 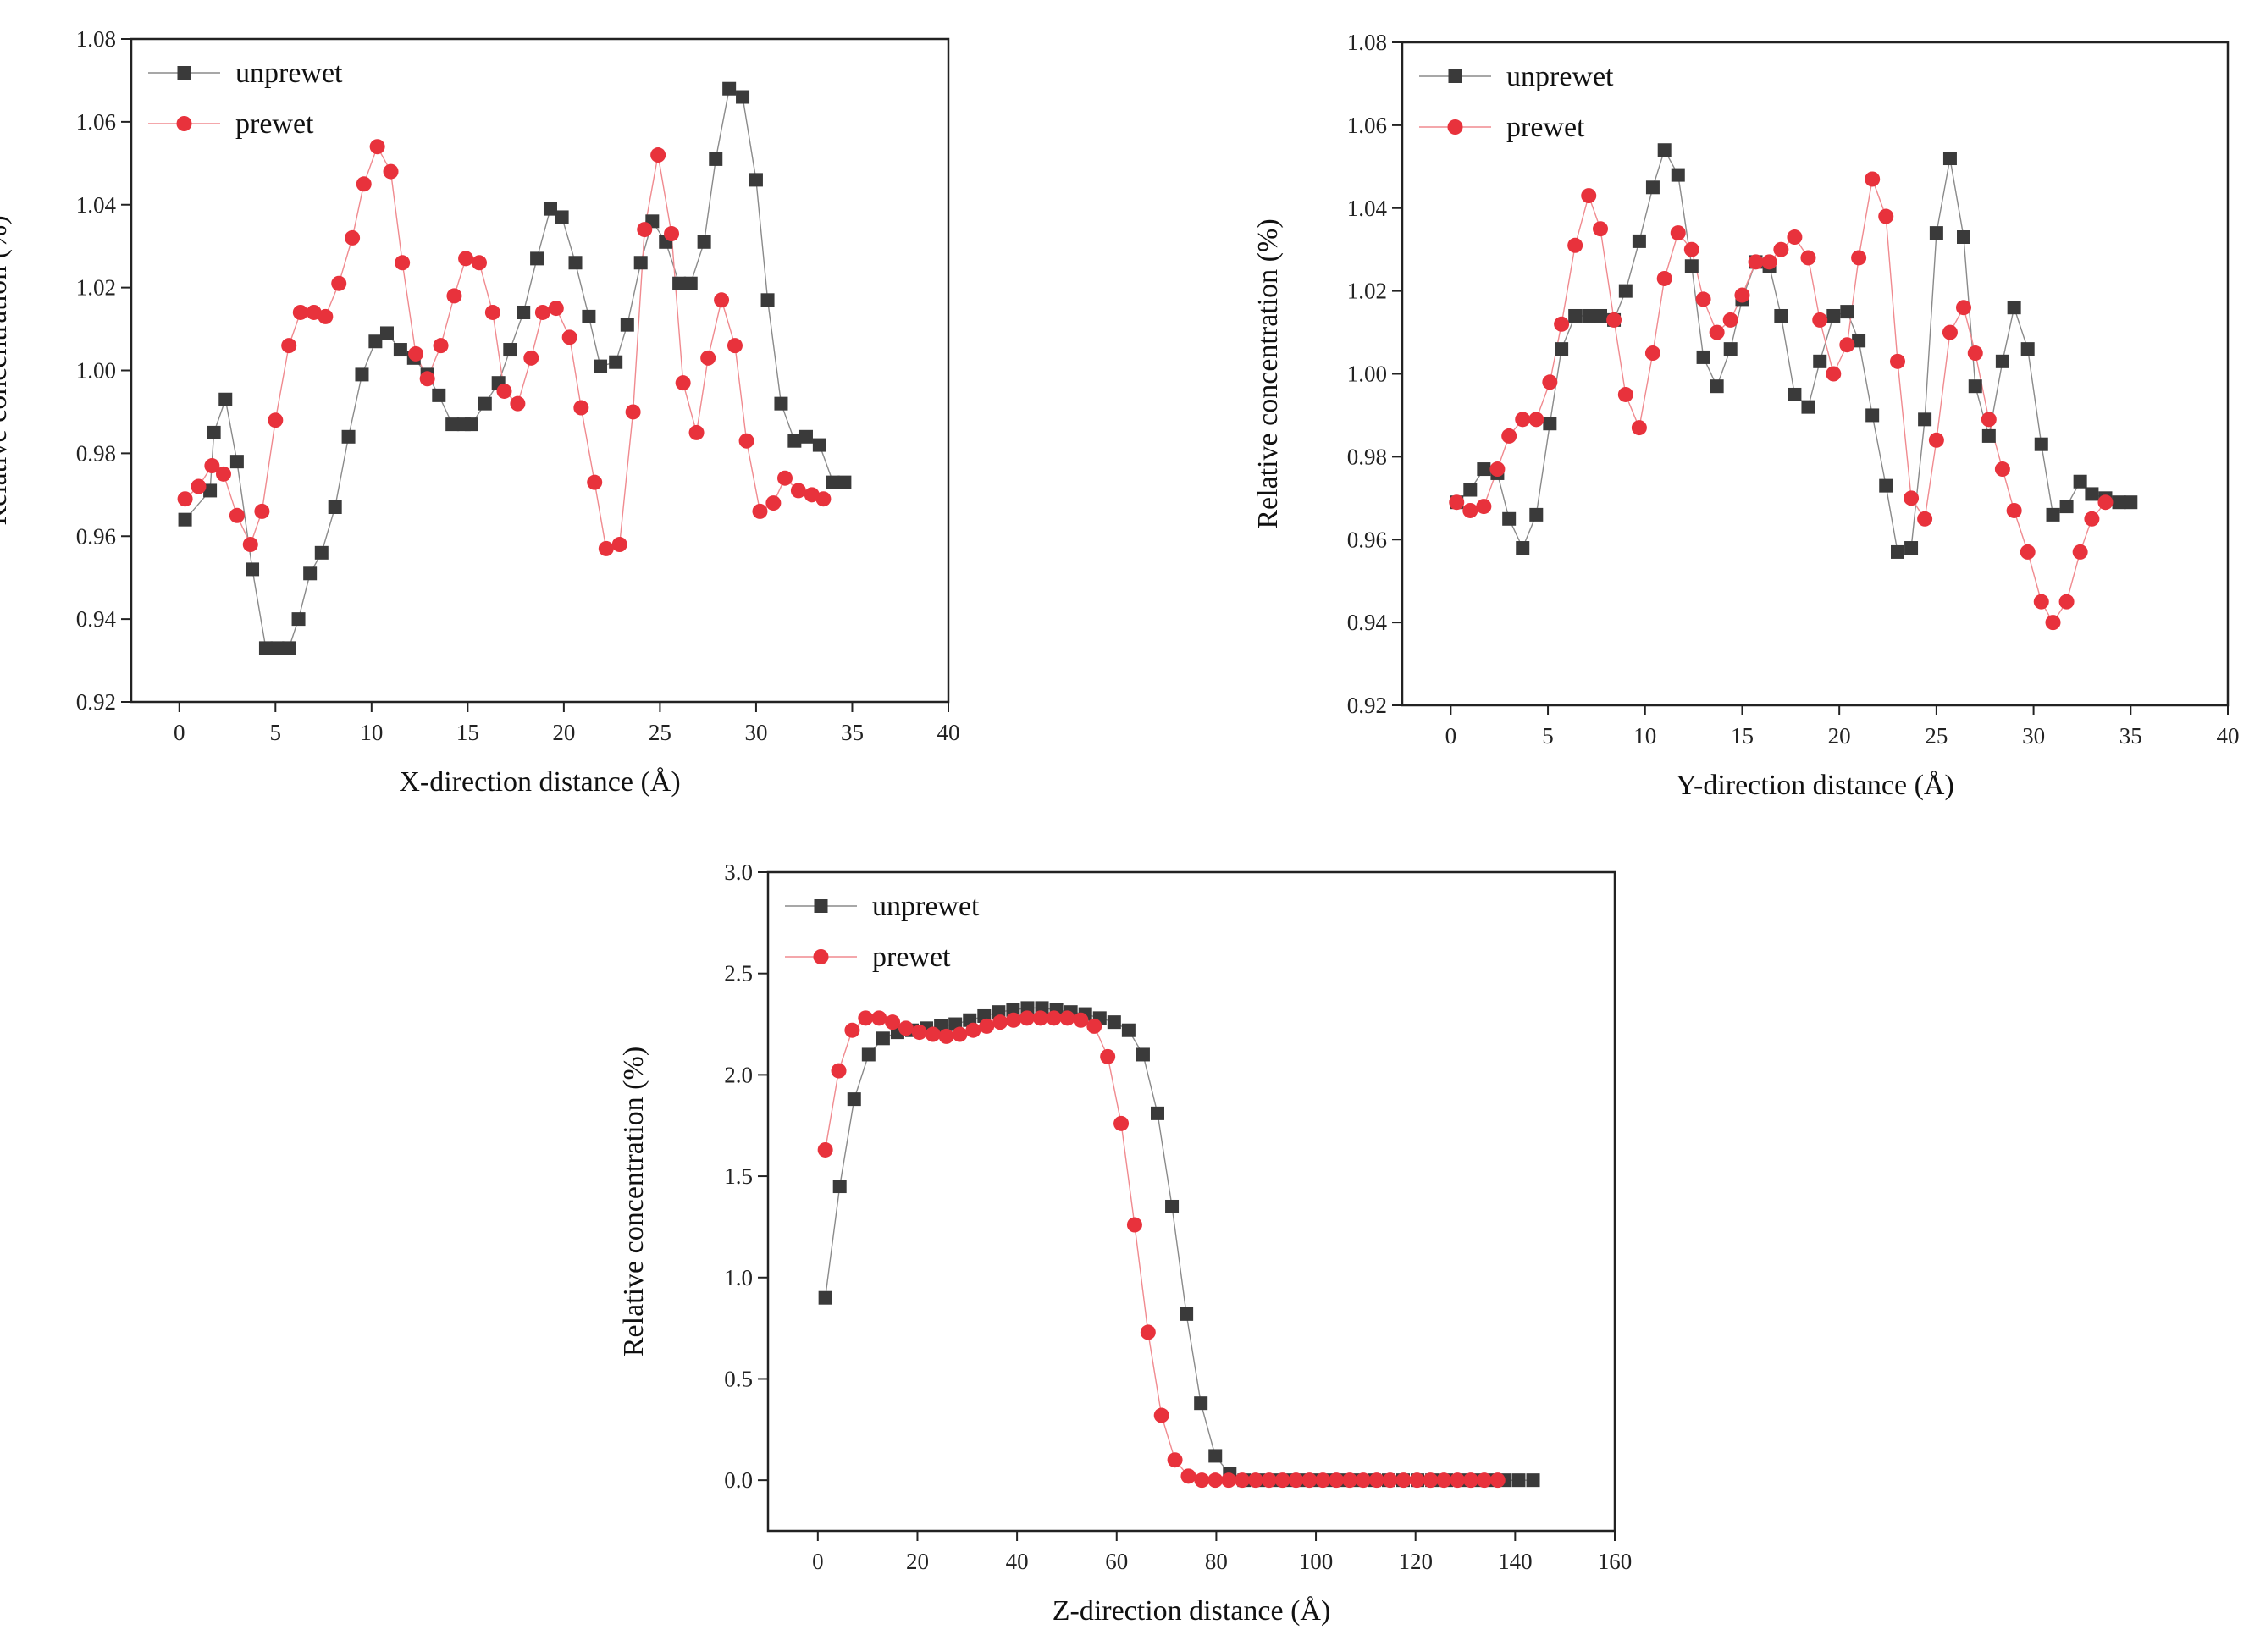 I want to click on x-tick-label: 15, so click(x=468, y=732).